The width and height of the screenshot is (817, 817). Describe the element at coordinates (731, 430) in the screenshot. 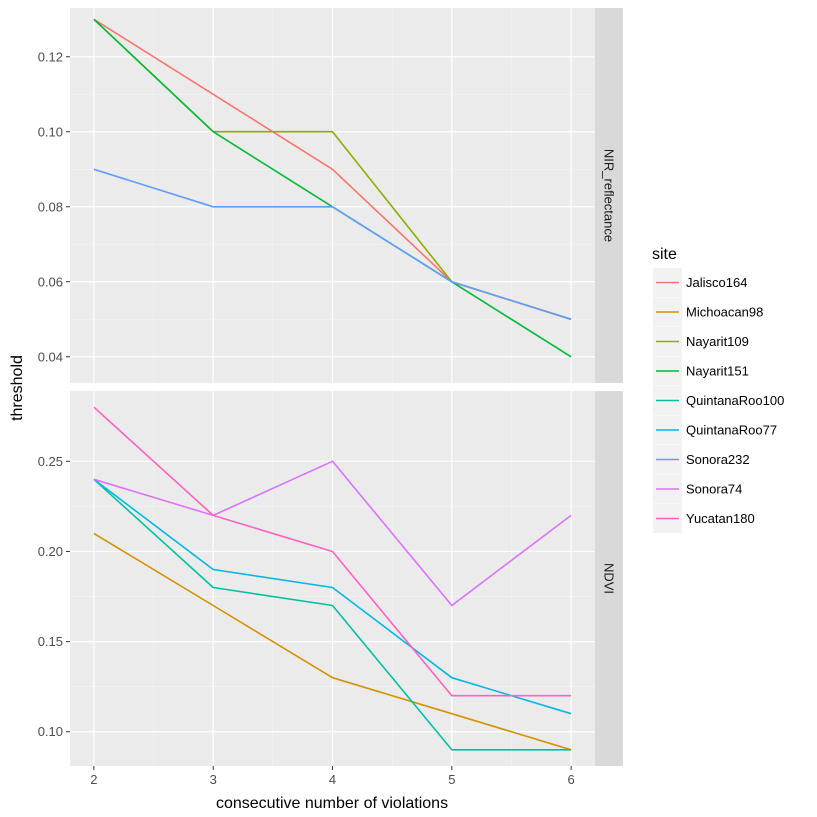

I see `legend-label: QuintanaRoo77` at that location.